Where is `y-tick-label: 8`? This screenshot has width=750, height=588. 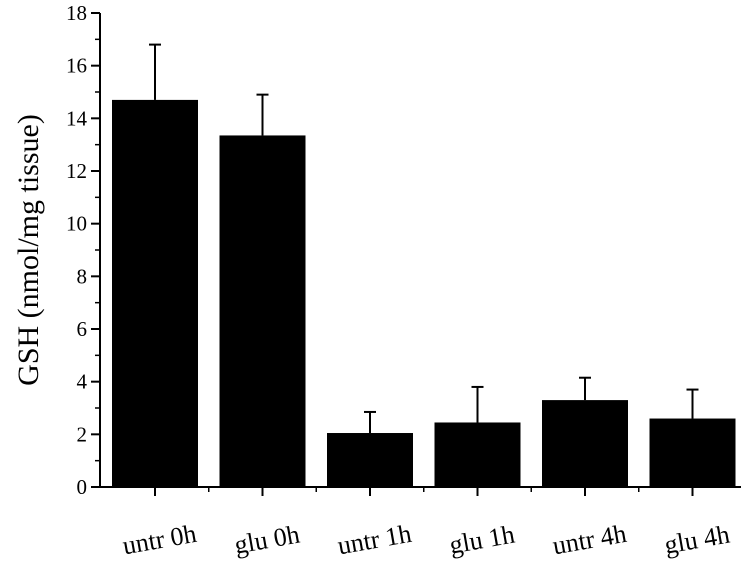
y-tick-label: 8 is located at coordinates (82, 276).